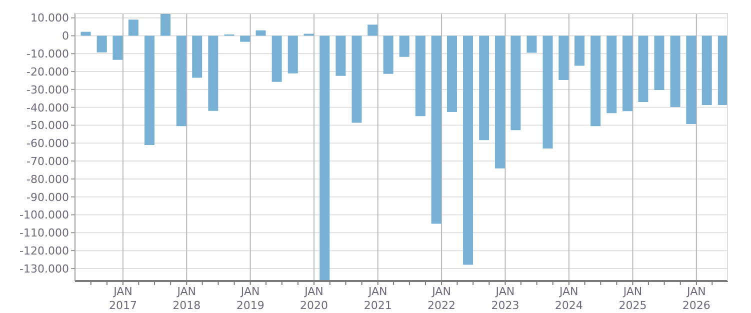 Image resolution: width=751 pixels, height=313 pixels. Describe the element at coordinates (44, 215) in the screenshot. I see `y-tick-label: -100.000` at that location.